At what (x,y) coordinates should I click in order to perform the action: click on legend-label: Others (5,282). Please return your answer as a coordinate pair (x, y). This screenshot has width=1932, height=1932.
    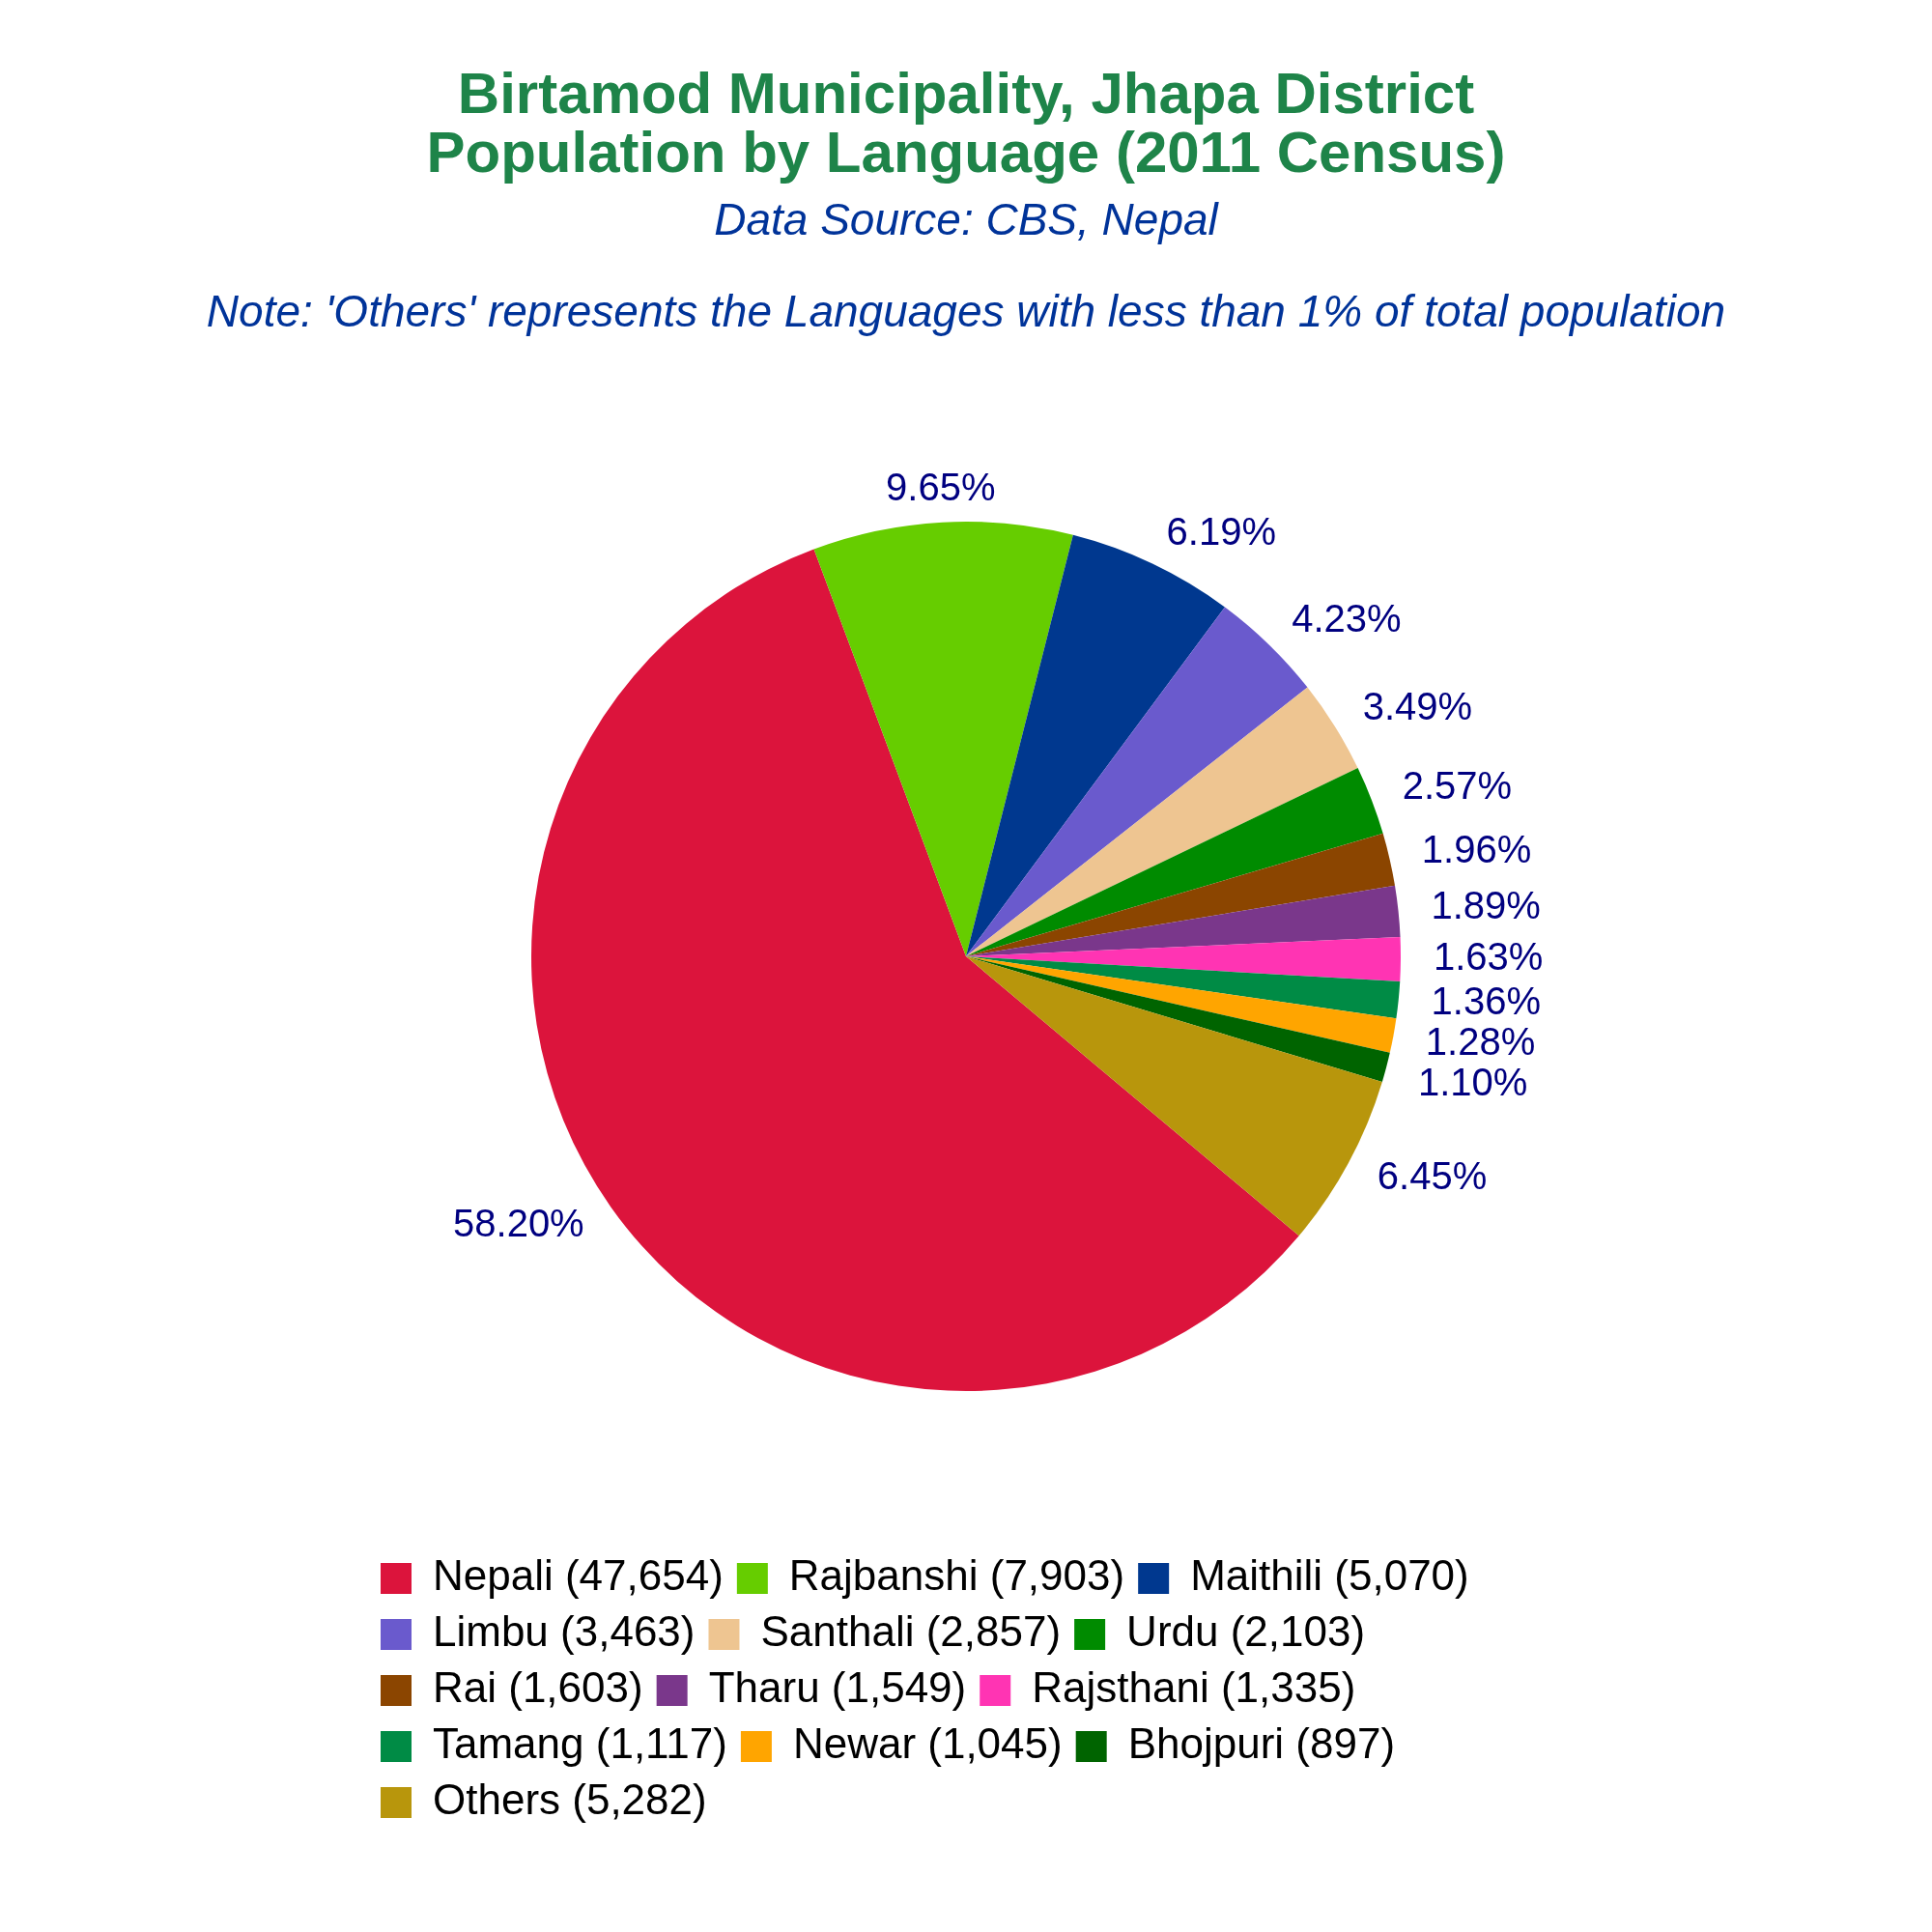
    Looking at the image, I should click on (570, 1800).